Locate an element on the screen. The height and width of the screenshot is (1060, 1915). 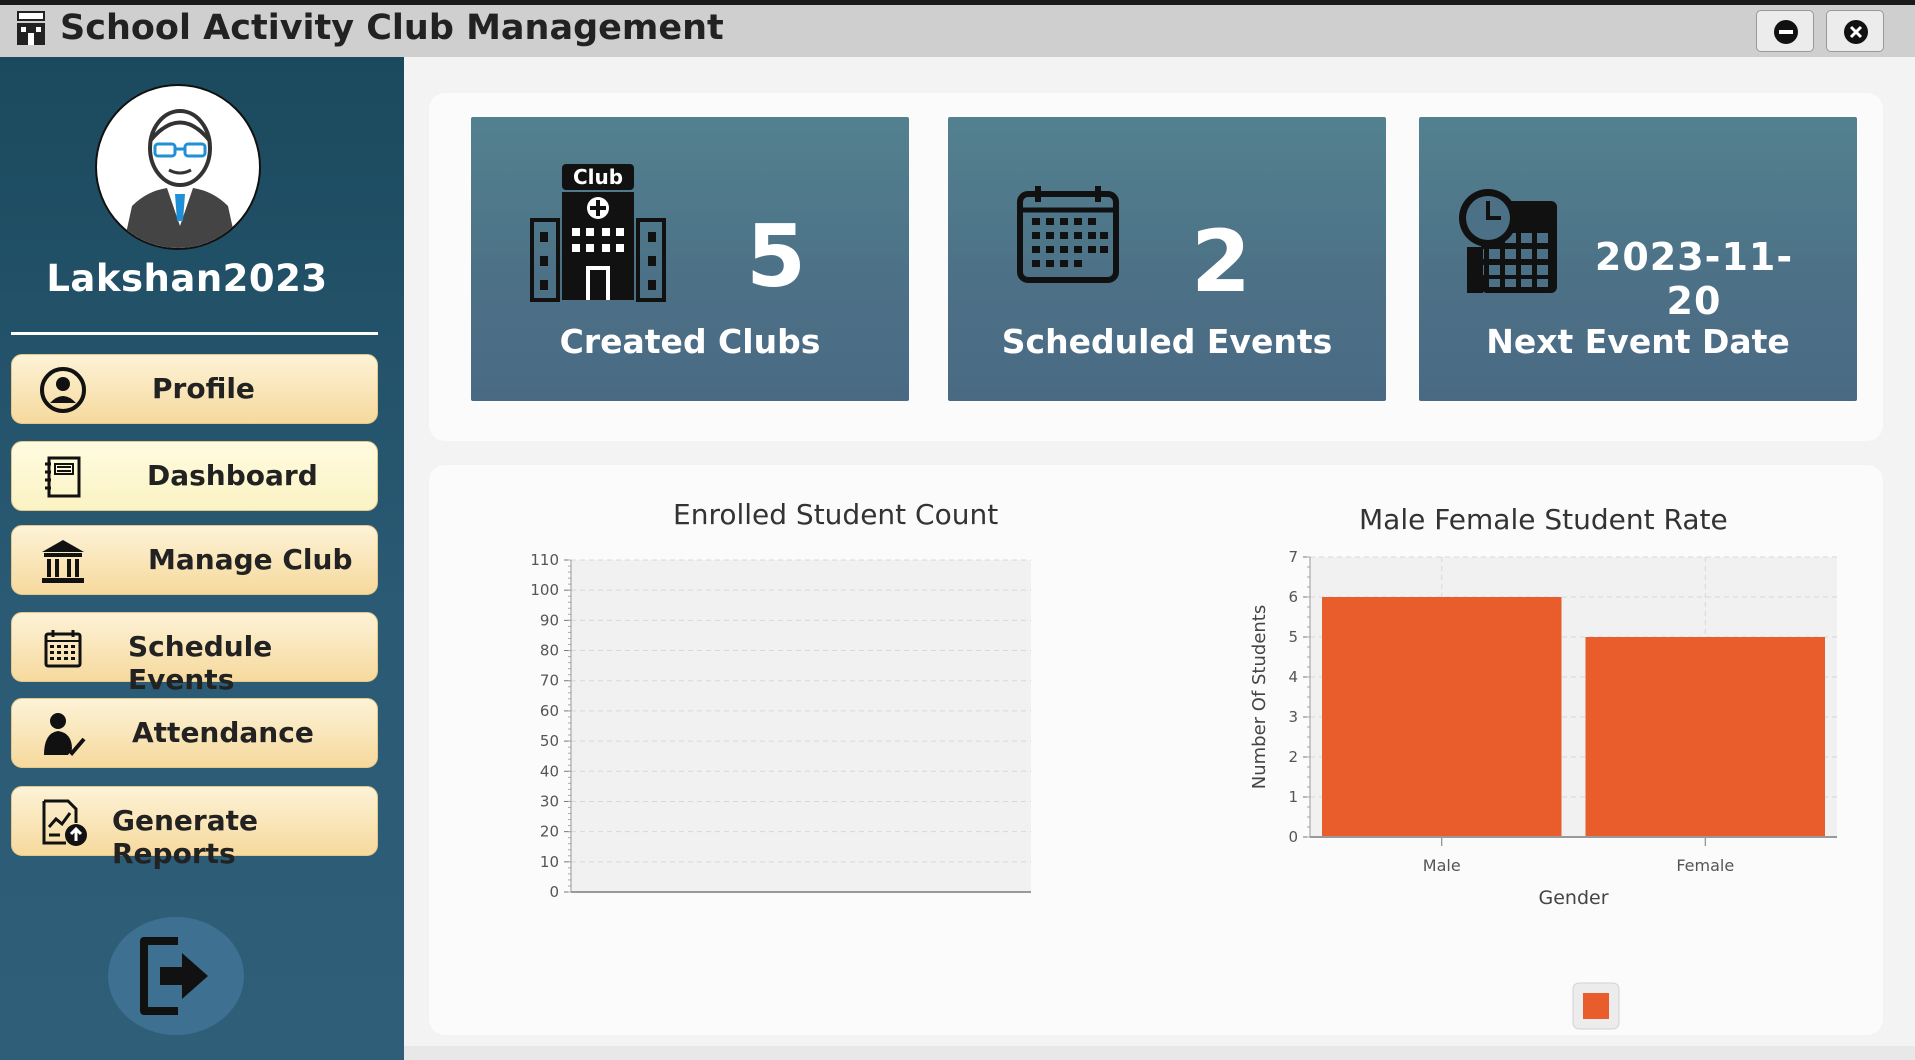
minimize-circle-icon is located at coordinates (1786, 32).